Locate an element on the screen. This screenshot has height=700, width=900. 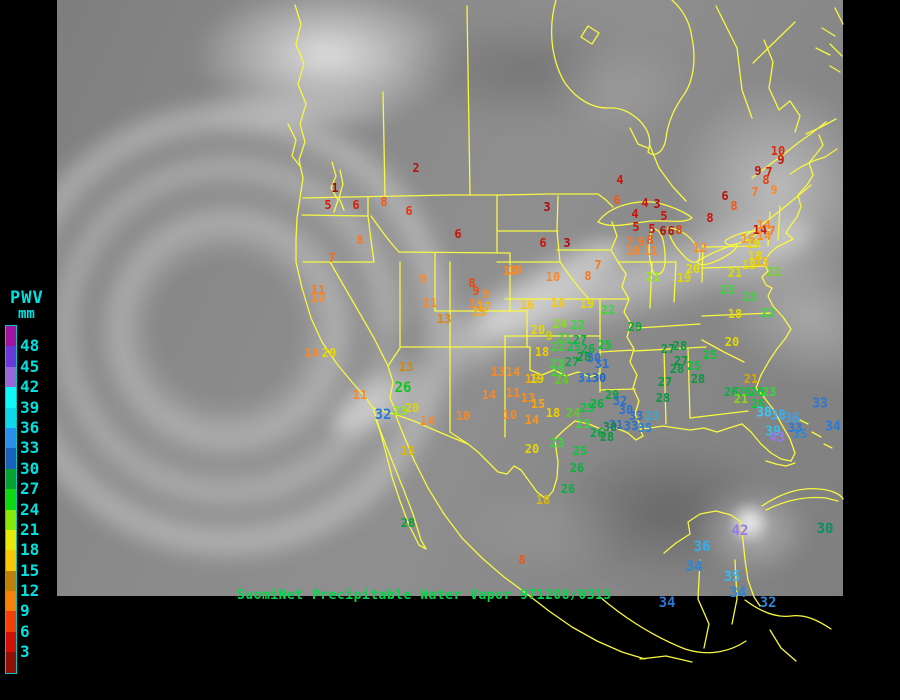
florida-path is located at coordinates (768, 424).